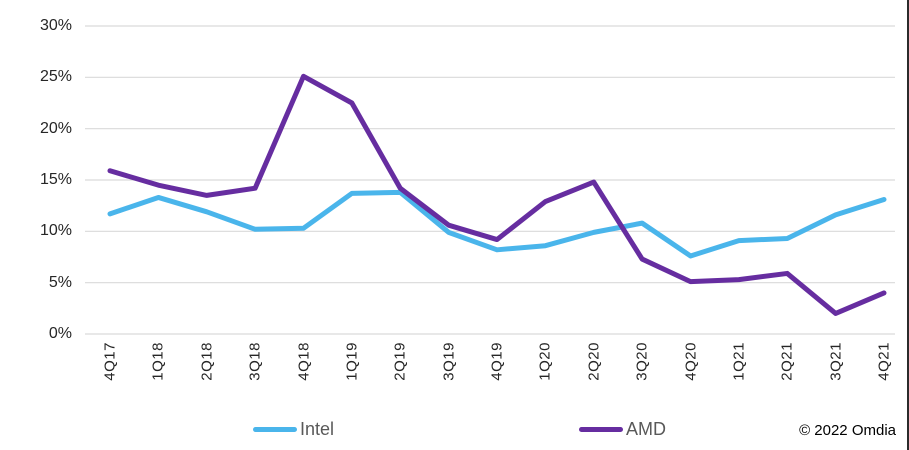 The height and width of the screenshot is (450, 909). Describe the element at coordinates (275, 429) in the screenshot. I see `intel-line-swatch` at that location.